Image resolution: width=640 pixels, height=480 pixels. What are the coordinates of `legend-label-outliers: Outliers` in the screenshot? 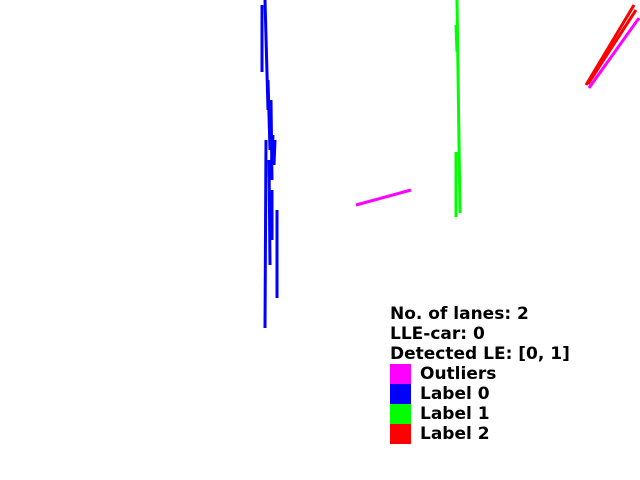 It's located at (458, 374).